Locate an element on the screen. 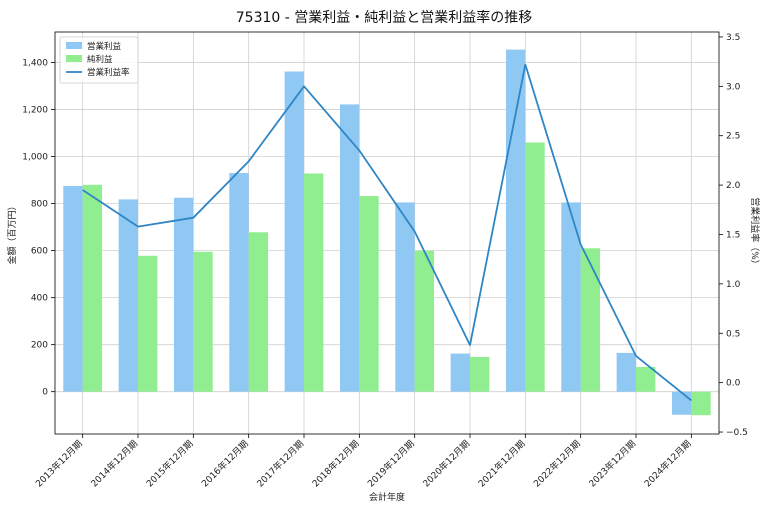  y-tick-label: 400 is located at coordinates (39, 299).